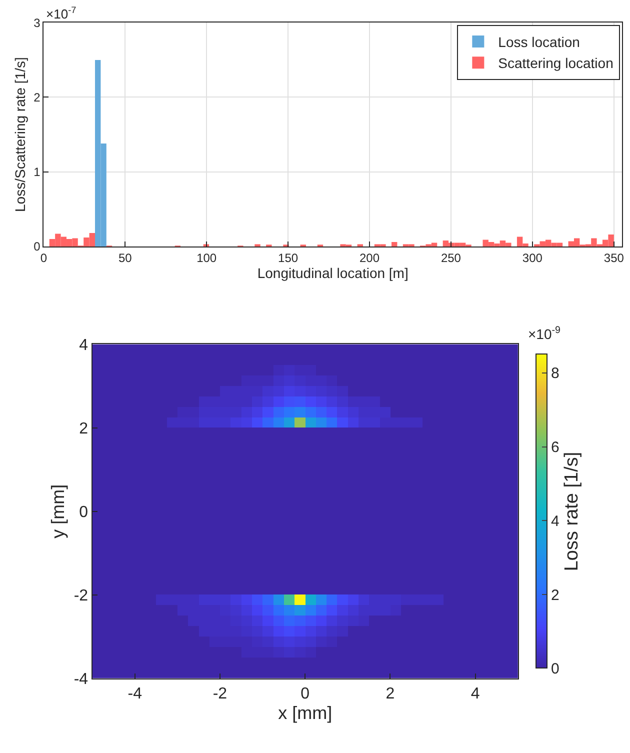 The image size is (630, 753). Describe the element at coordinates (555, 447) in the screenshot. I see `color-bar-label: 6` at that location.